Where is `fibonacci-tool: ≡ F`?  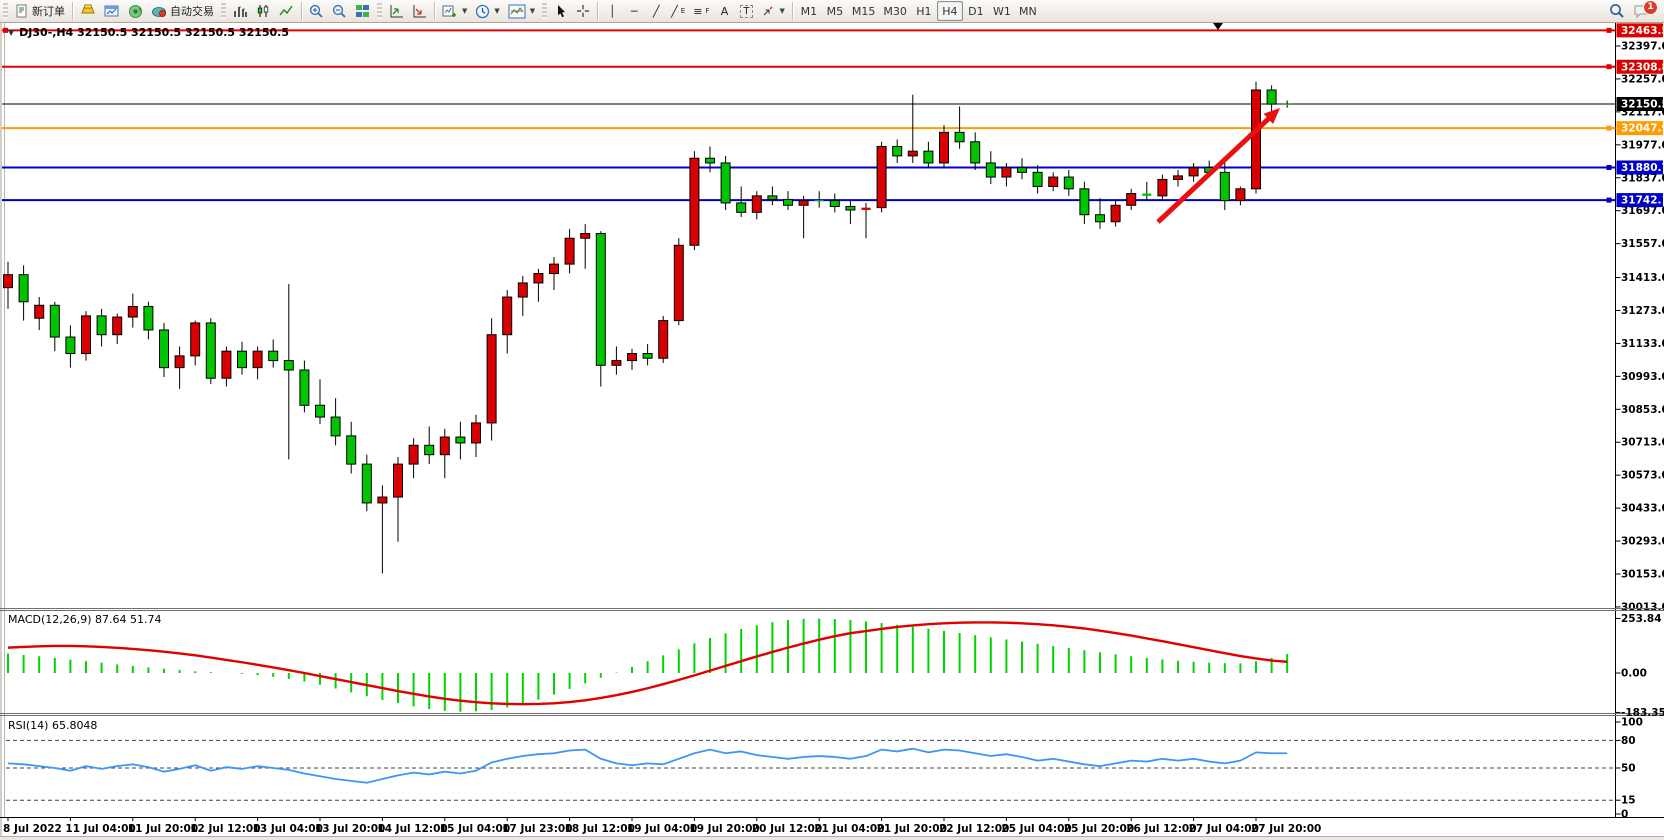 fibonacci-tool: ≡ F is located at coordinates (701, 11).